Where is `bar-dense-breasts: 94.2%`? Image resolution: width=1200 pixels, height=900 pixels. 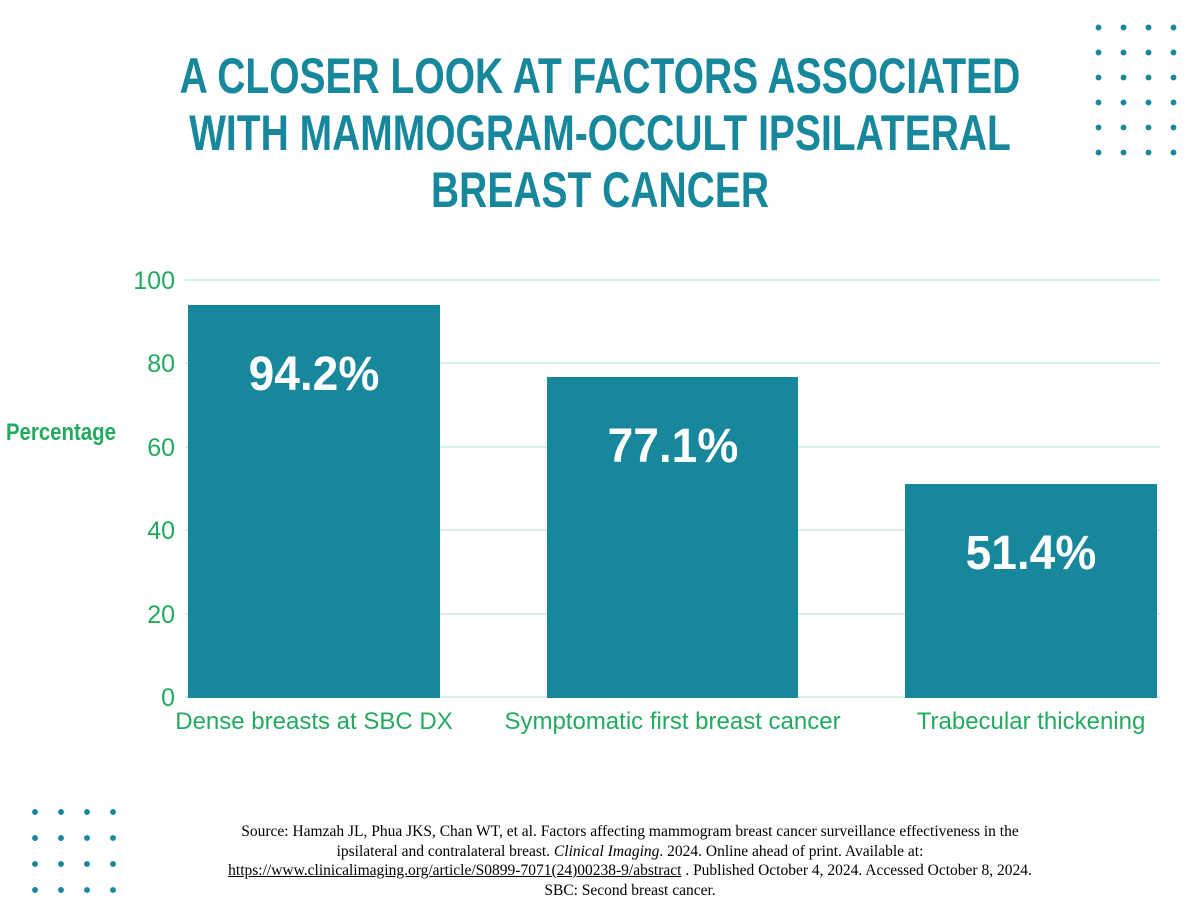
bar-dense-breasts: 94.2% is located at coordinates (314, 501).